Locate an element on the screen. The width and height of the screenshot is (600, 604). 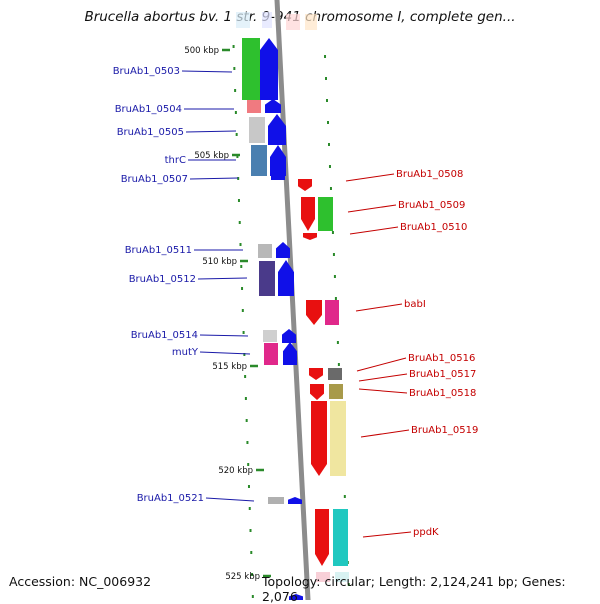
gene-label-BruAb1_0510: BruAb1_0510 is located at coordinates (433, 227).